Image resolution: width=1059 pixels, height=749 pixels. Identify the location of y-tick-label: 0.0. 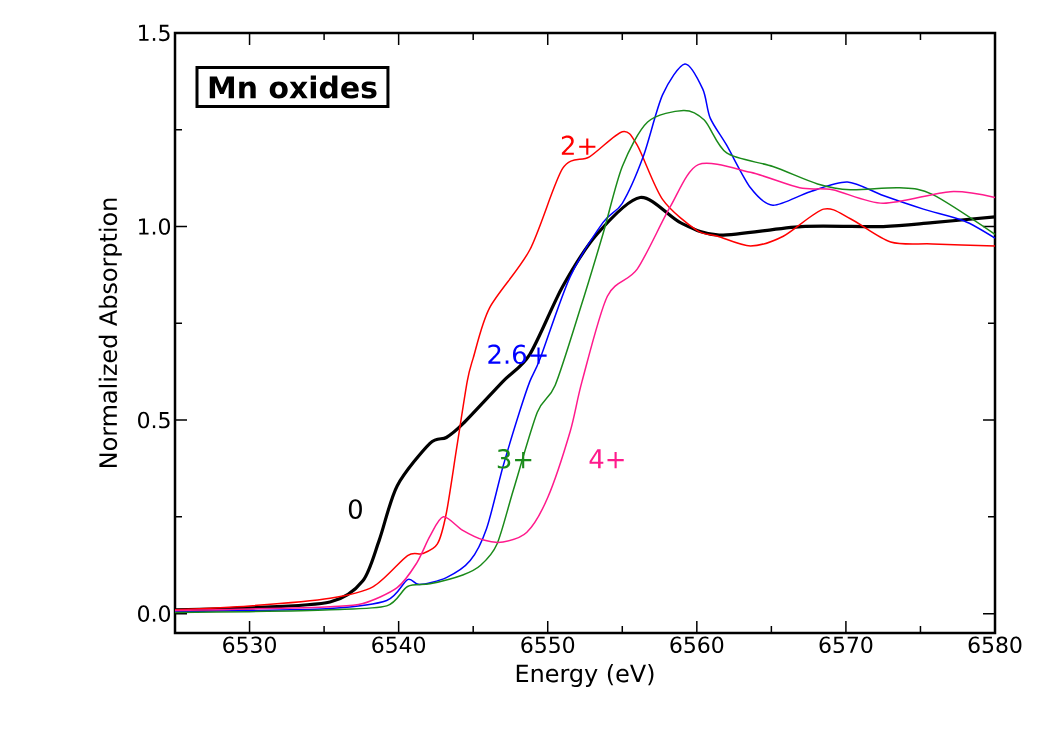
(154, 613).